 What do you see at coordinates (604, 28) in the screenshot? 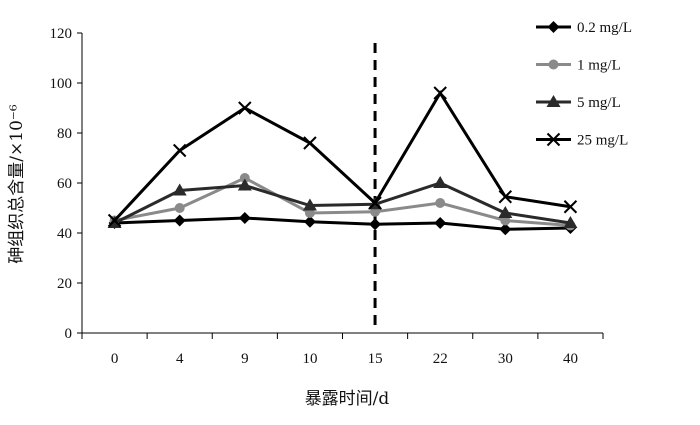
I see `legend-label: 0.2 mg/L` at bounding box center [604, 28].